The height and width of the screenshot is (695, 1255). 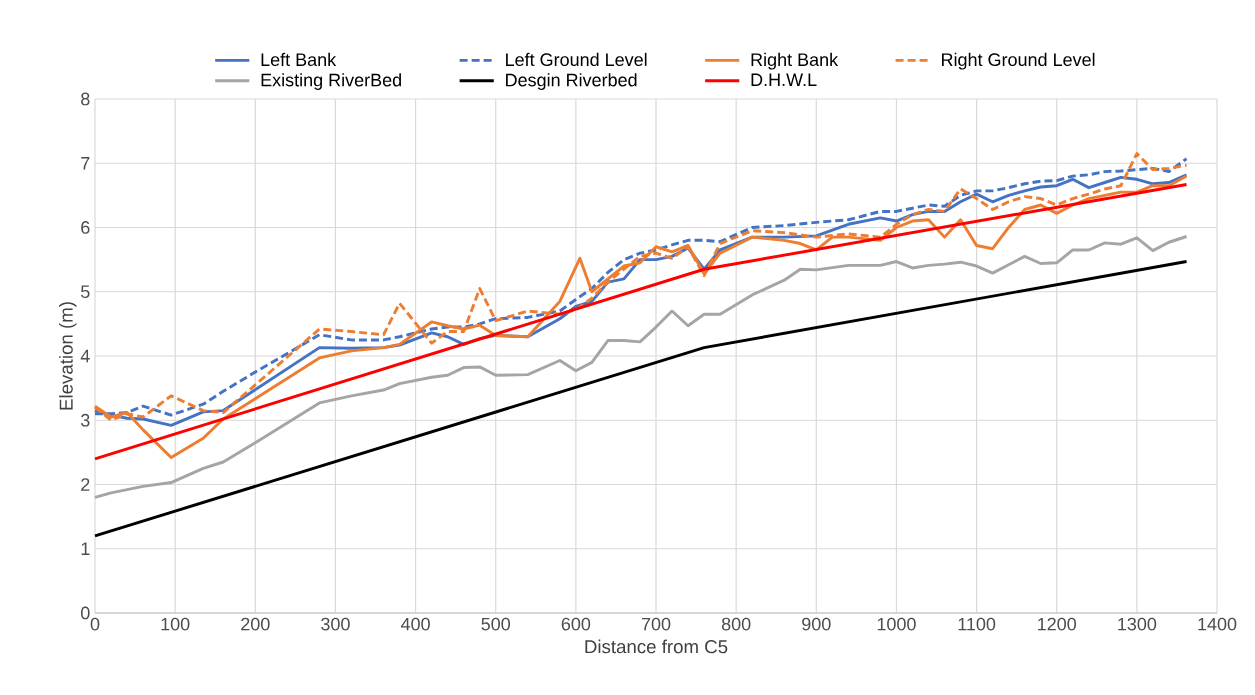 What do you see at coordinates (656, 646) in the screenshot?
I see `x-axis-title: Distance from C5` at bounding box center [656, 646].